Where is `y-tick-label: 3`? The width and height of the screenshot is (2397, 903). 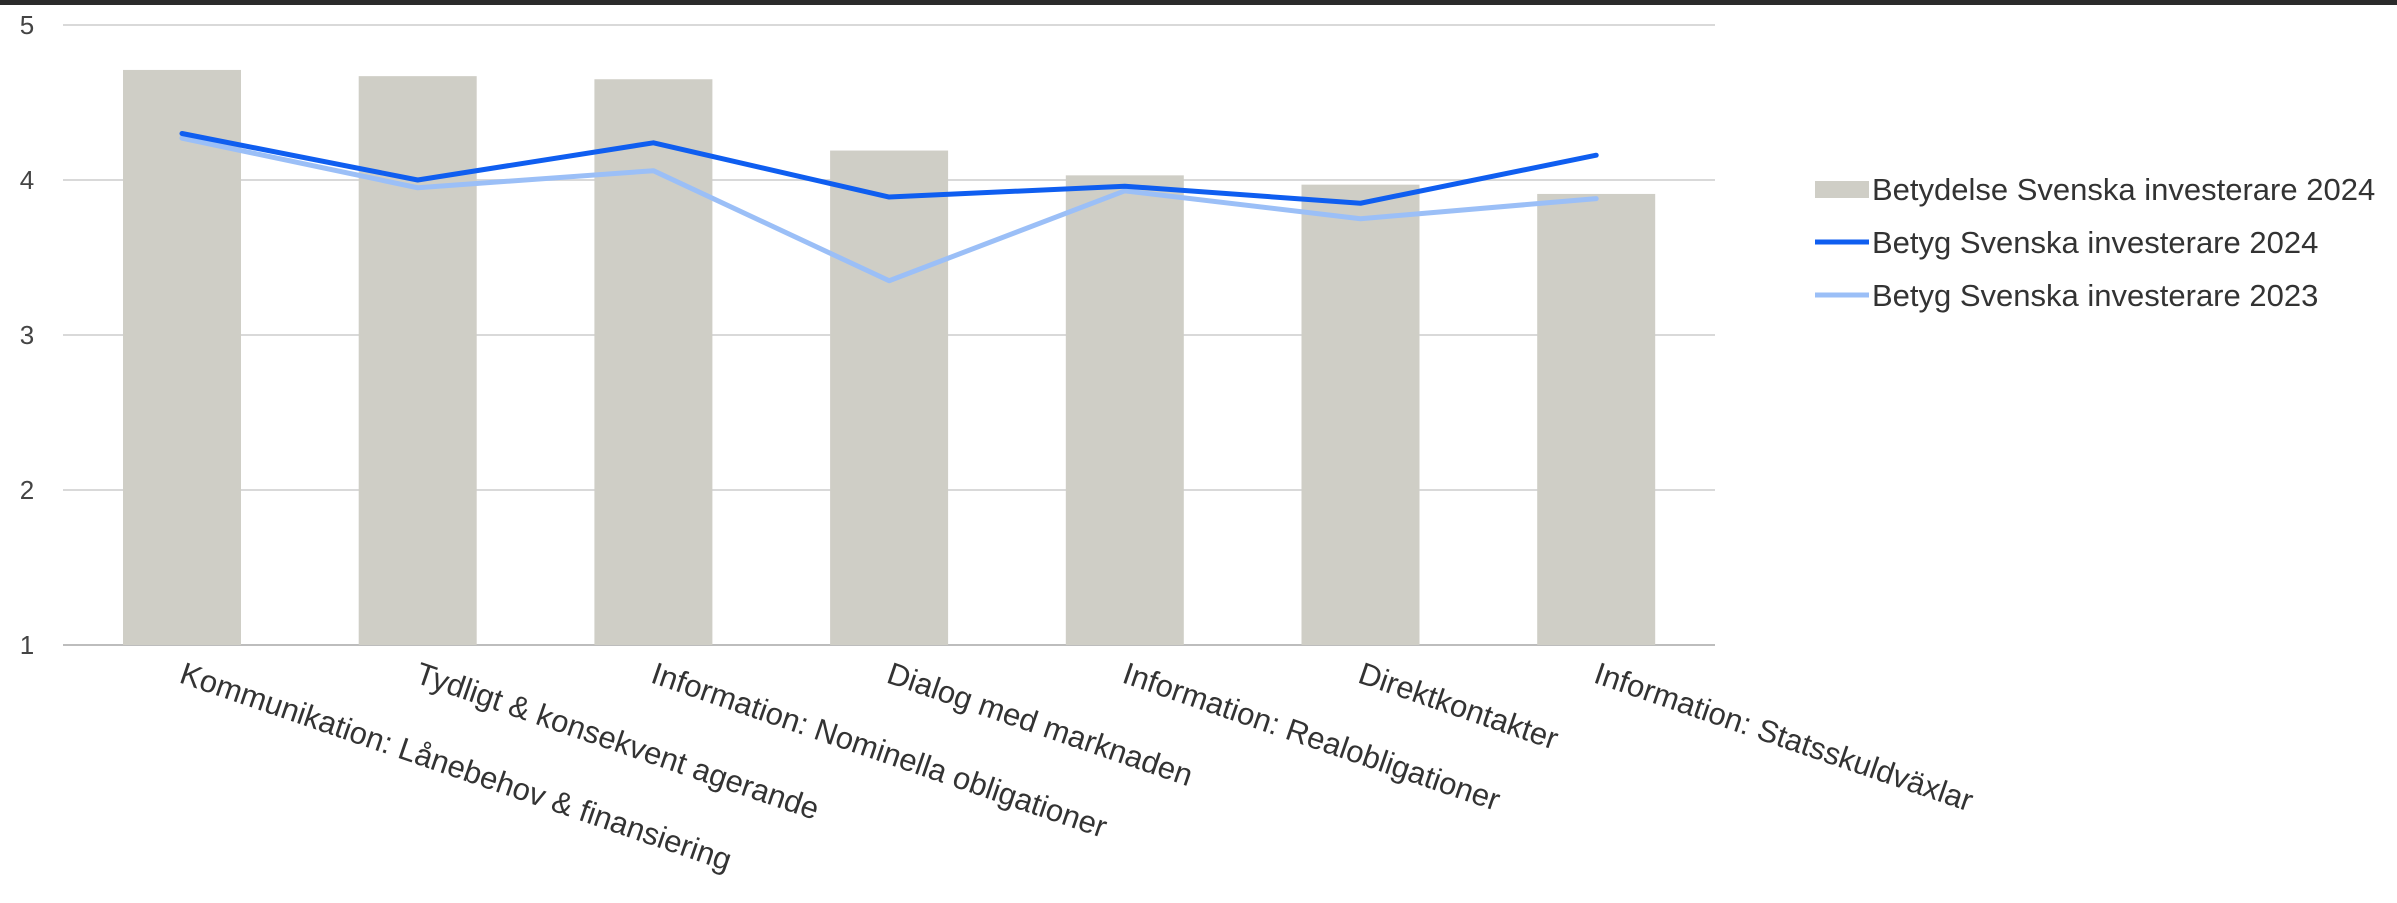
y-tick-label: 3 is located at coordinates (27, 335).